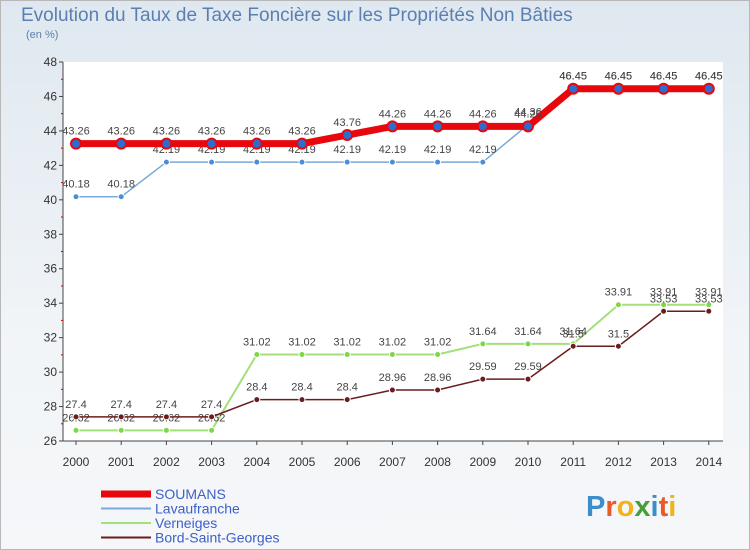 The width and height of the screenshot is (750, 550). What do you see at coordinates (302, 462) in the screenshot?
I see `x-tick-label: 2005` at bounding box center [302, 462].